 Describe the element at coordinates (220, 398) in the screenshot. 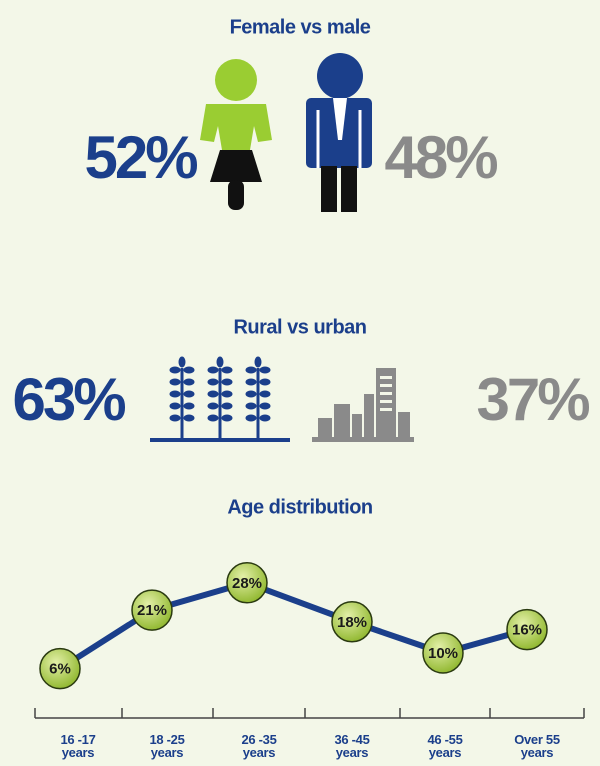

I see `rural-icon` at that location.